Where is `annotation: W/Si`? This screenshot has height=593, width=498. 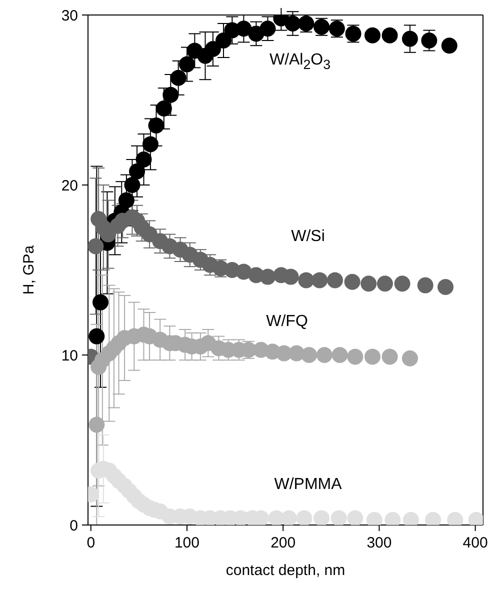 annotation: W/Si is located at coordinates (308, 236).